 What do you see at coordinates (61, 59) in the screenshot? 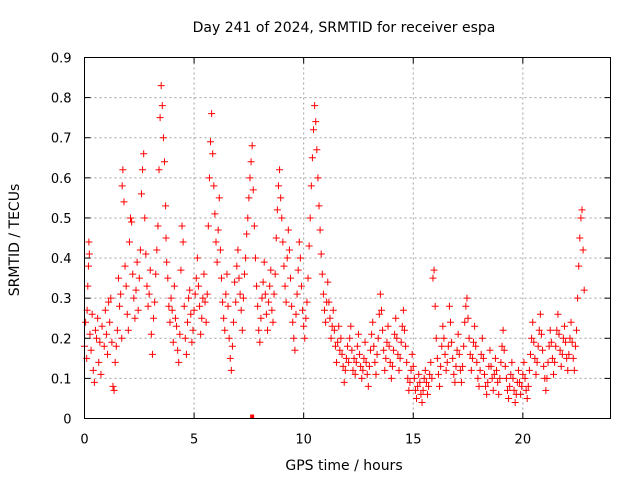
I see `y-tick-label: 0.9` at bounding box center [61, 59].